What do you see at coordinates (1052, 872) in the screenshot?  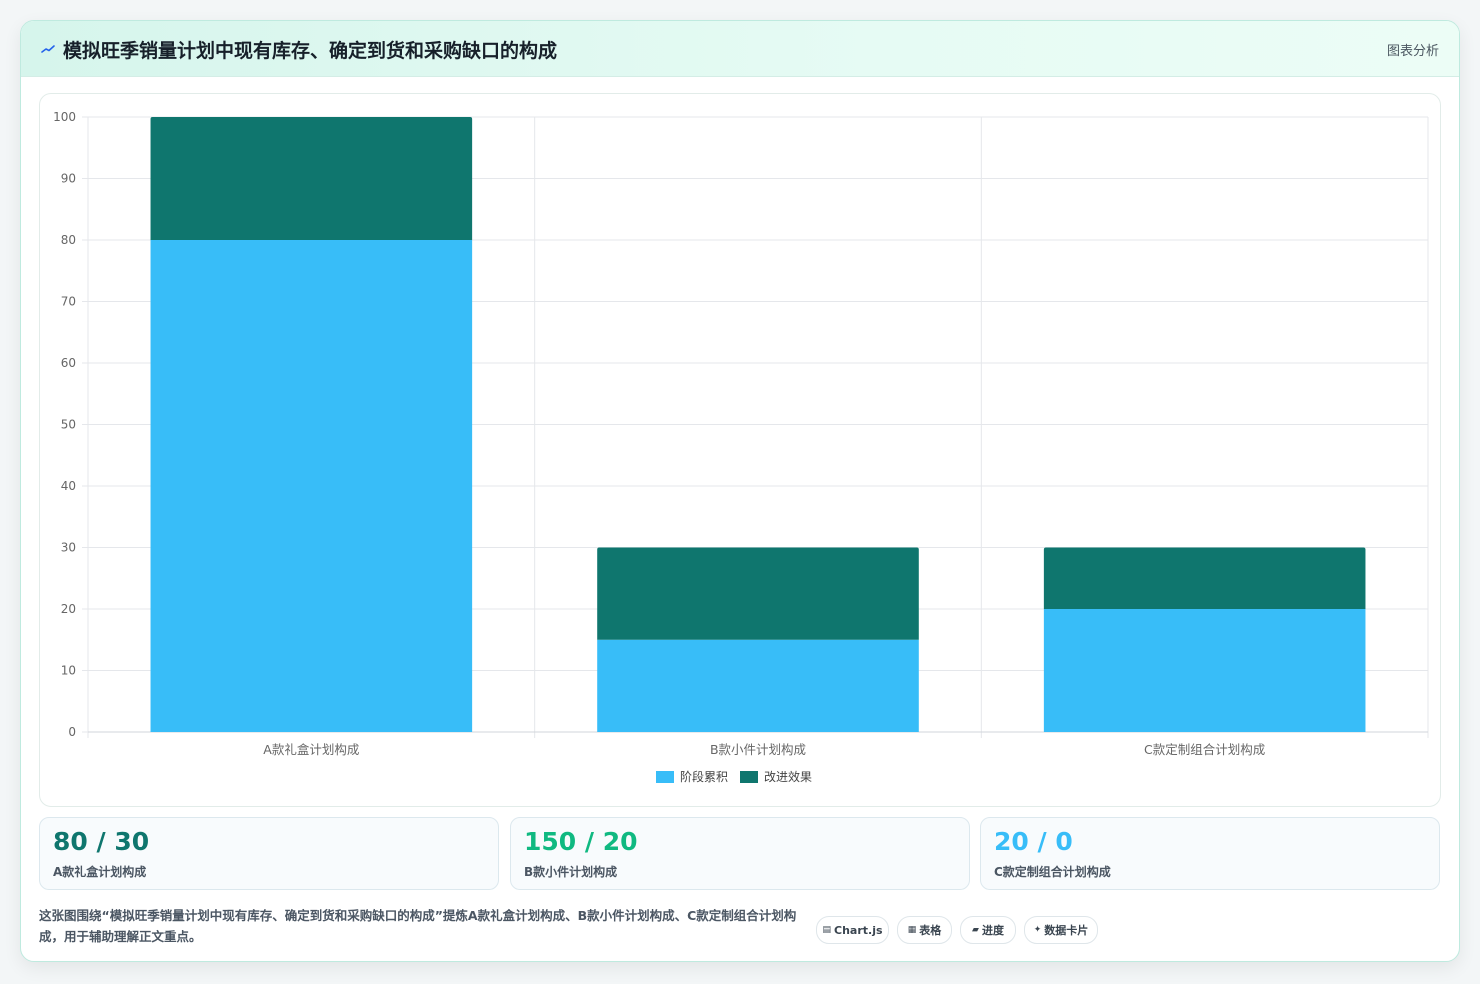 I see `stat-label: C款定制组合计划构成` at bounding box center [1052, 872].